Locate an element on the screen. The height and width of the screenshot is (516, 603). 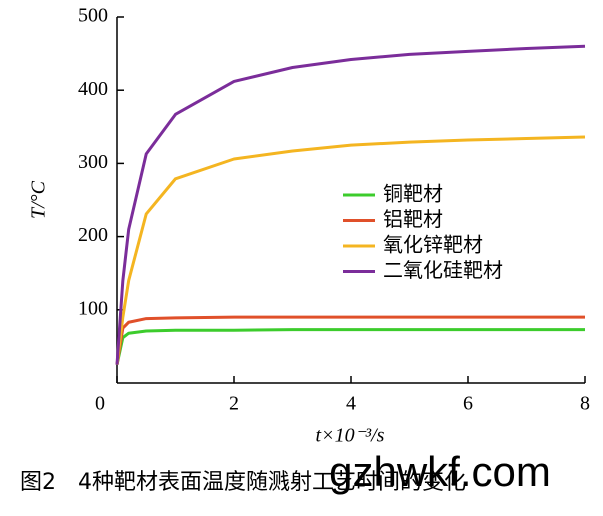
y-tick-label: 100 is located at coordinates (93, 308).